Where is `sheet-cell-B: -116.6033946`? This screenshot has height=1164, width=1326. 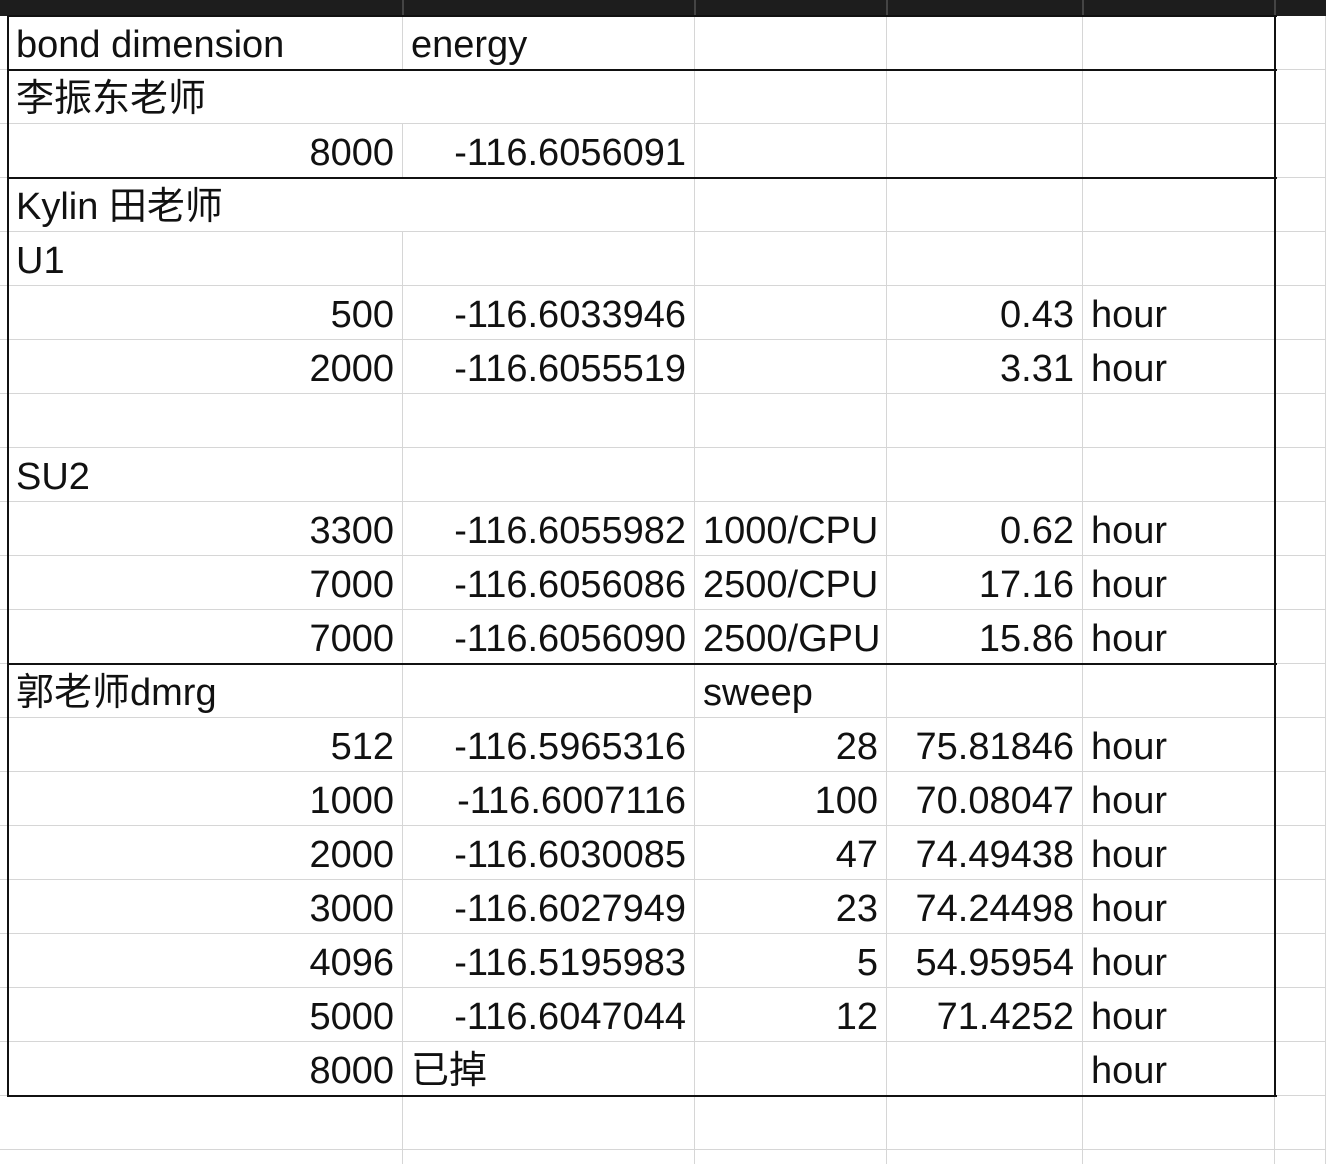
sheet-cell-B: -116.6033946 is located at coordinates (549, 313).